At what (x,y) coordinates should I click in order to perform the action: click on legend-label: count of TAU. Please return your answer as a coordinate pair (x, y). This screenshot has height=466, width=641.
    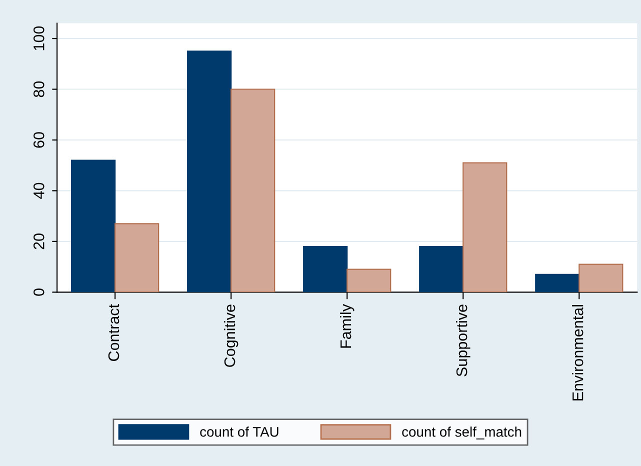
    Looking at the image, I should click on (239, 431).